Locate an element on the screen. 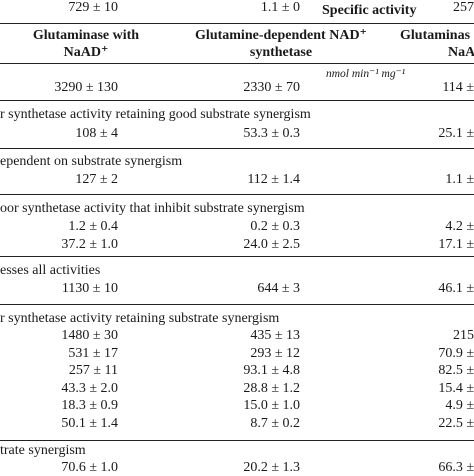 The width and height of the screenshot is (474, 476). cell-nad-synthetase: 112 ± 1.4 is located at coordinates (273, 179).